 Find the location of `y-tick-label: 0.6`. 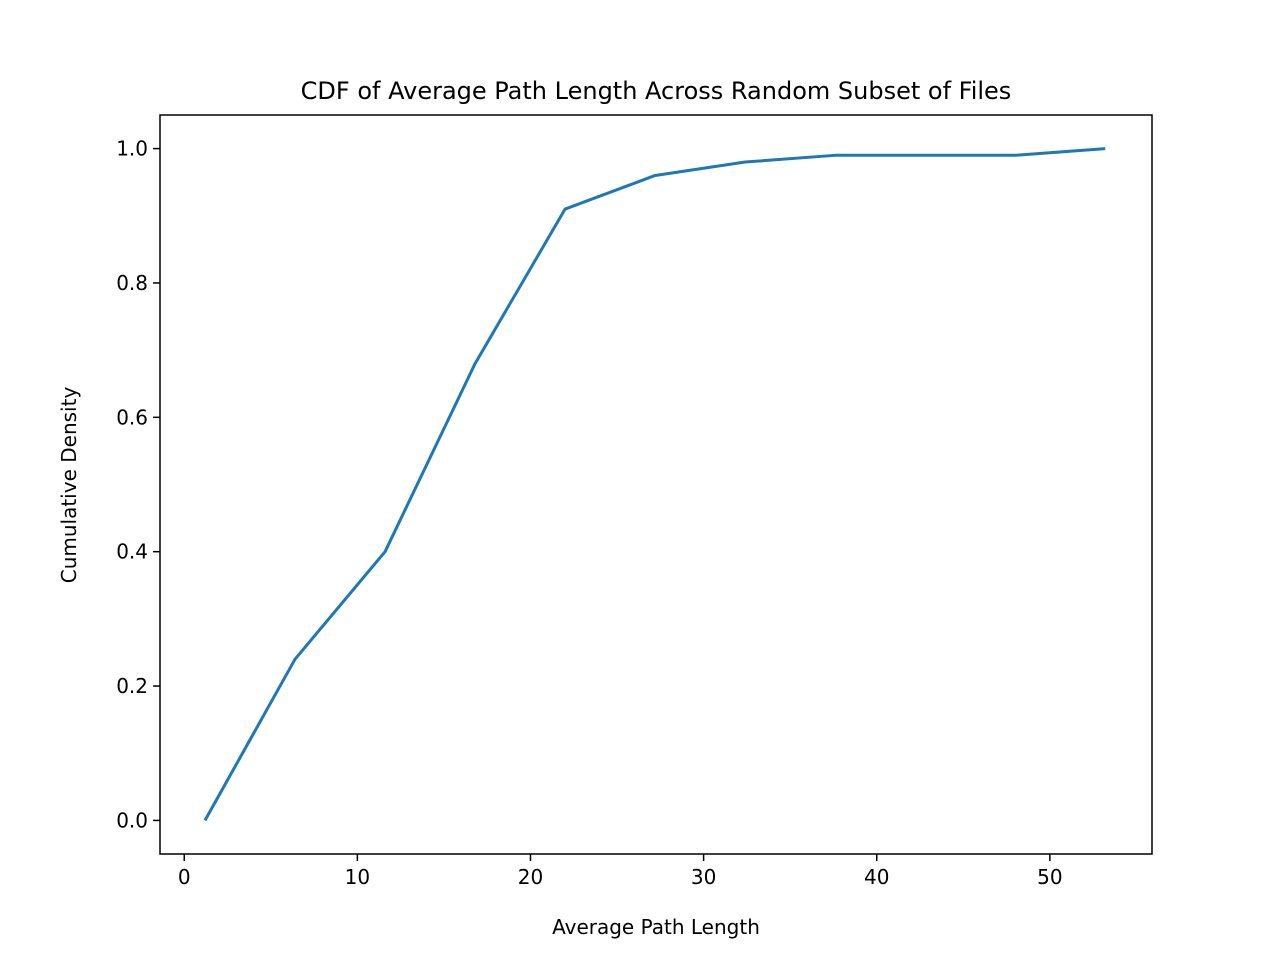

y-tick-label: 0.6 is located at coordinates (132, 417).